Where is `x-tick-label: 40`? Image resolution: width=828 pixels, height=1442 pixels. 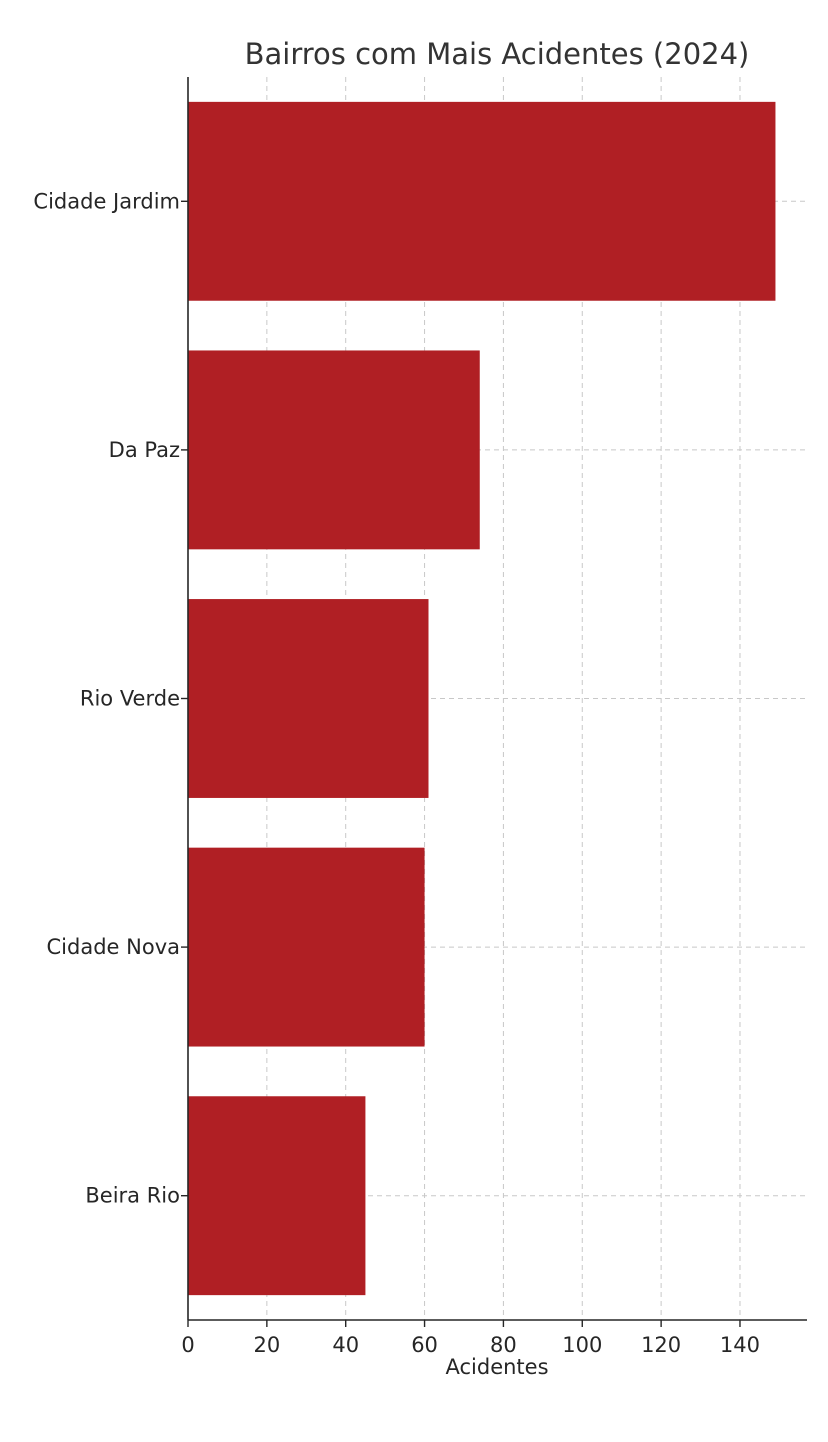
x-tick-label: 40 is located at coordinates (345, 1345).